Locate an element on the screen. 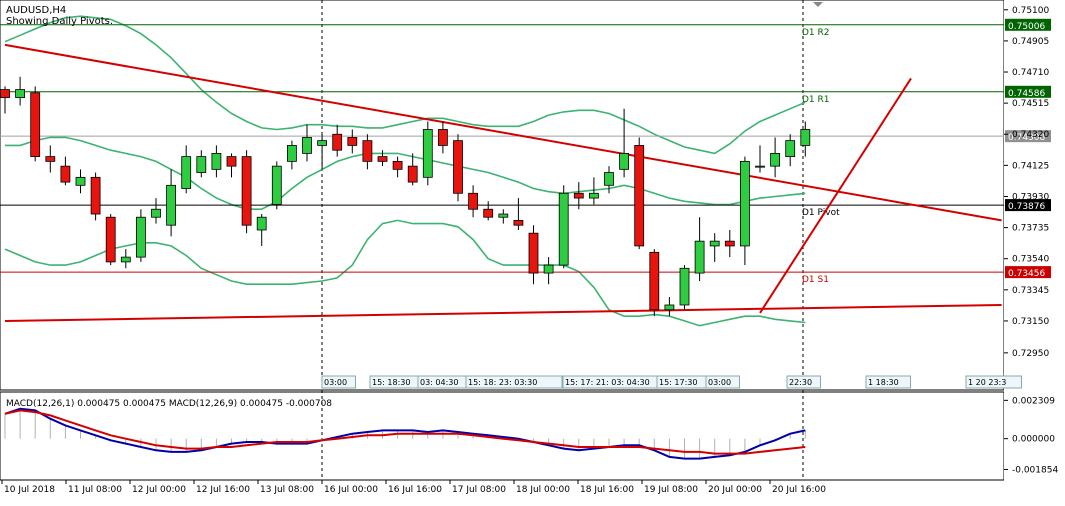 The image size is (1065, 506). date-tick-label: 16 Jul 00:00 is located at coordinates (351, 490).